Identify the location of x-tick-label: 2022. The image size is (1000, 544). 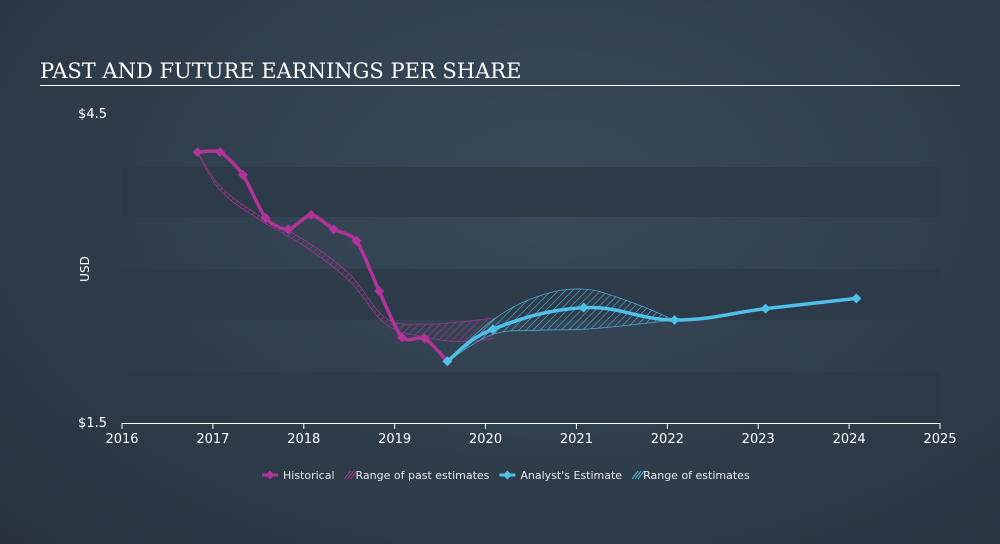
(667, 439).